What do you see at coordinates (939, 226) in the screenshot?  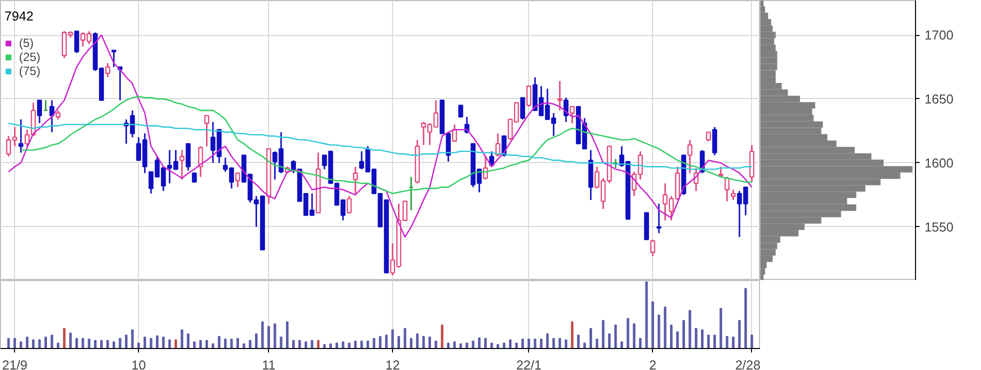 I see `y-tick-label: 1550` at bounding box center [939, 226].